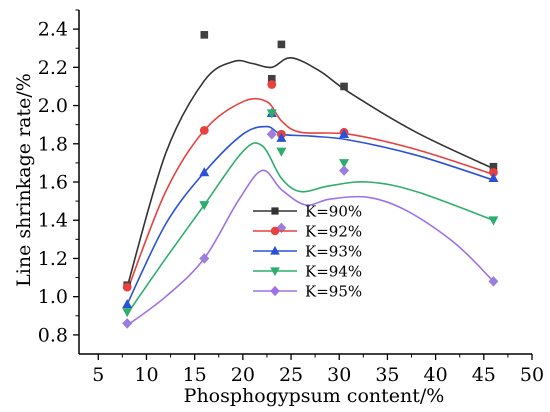 The width and height of the screenshot is (550, 412). Describe the element at coordinates (333, 252) in the screenshot. I see `legend-label: K=93%` at that location.